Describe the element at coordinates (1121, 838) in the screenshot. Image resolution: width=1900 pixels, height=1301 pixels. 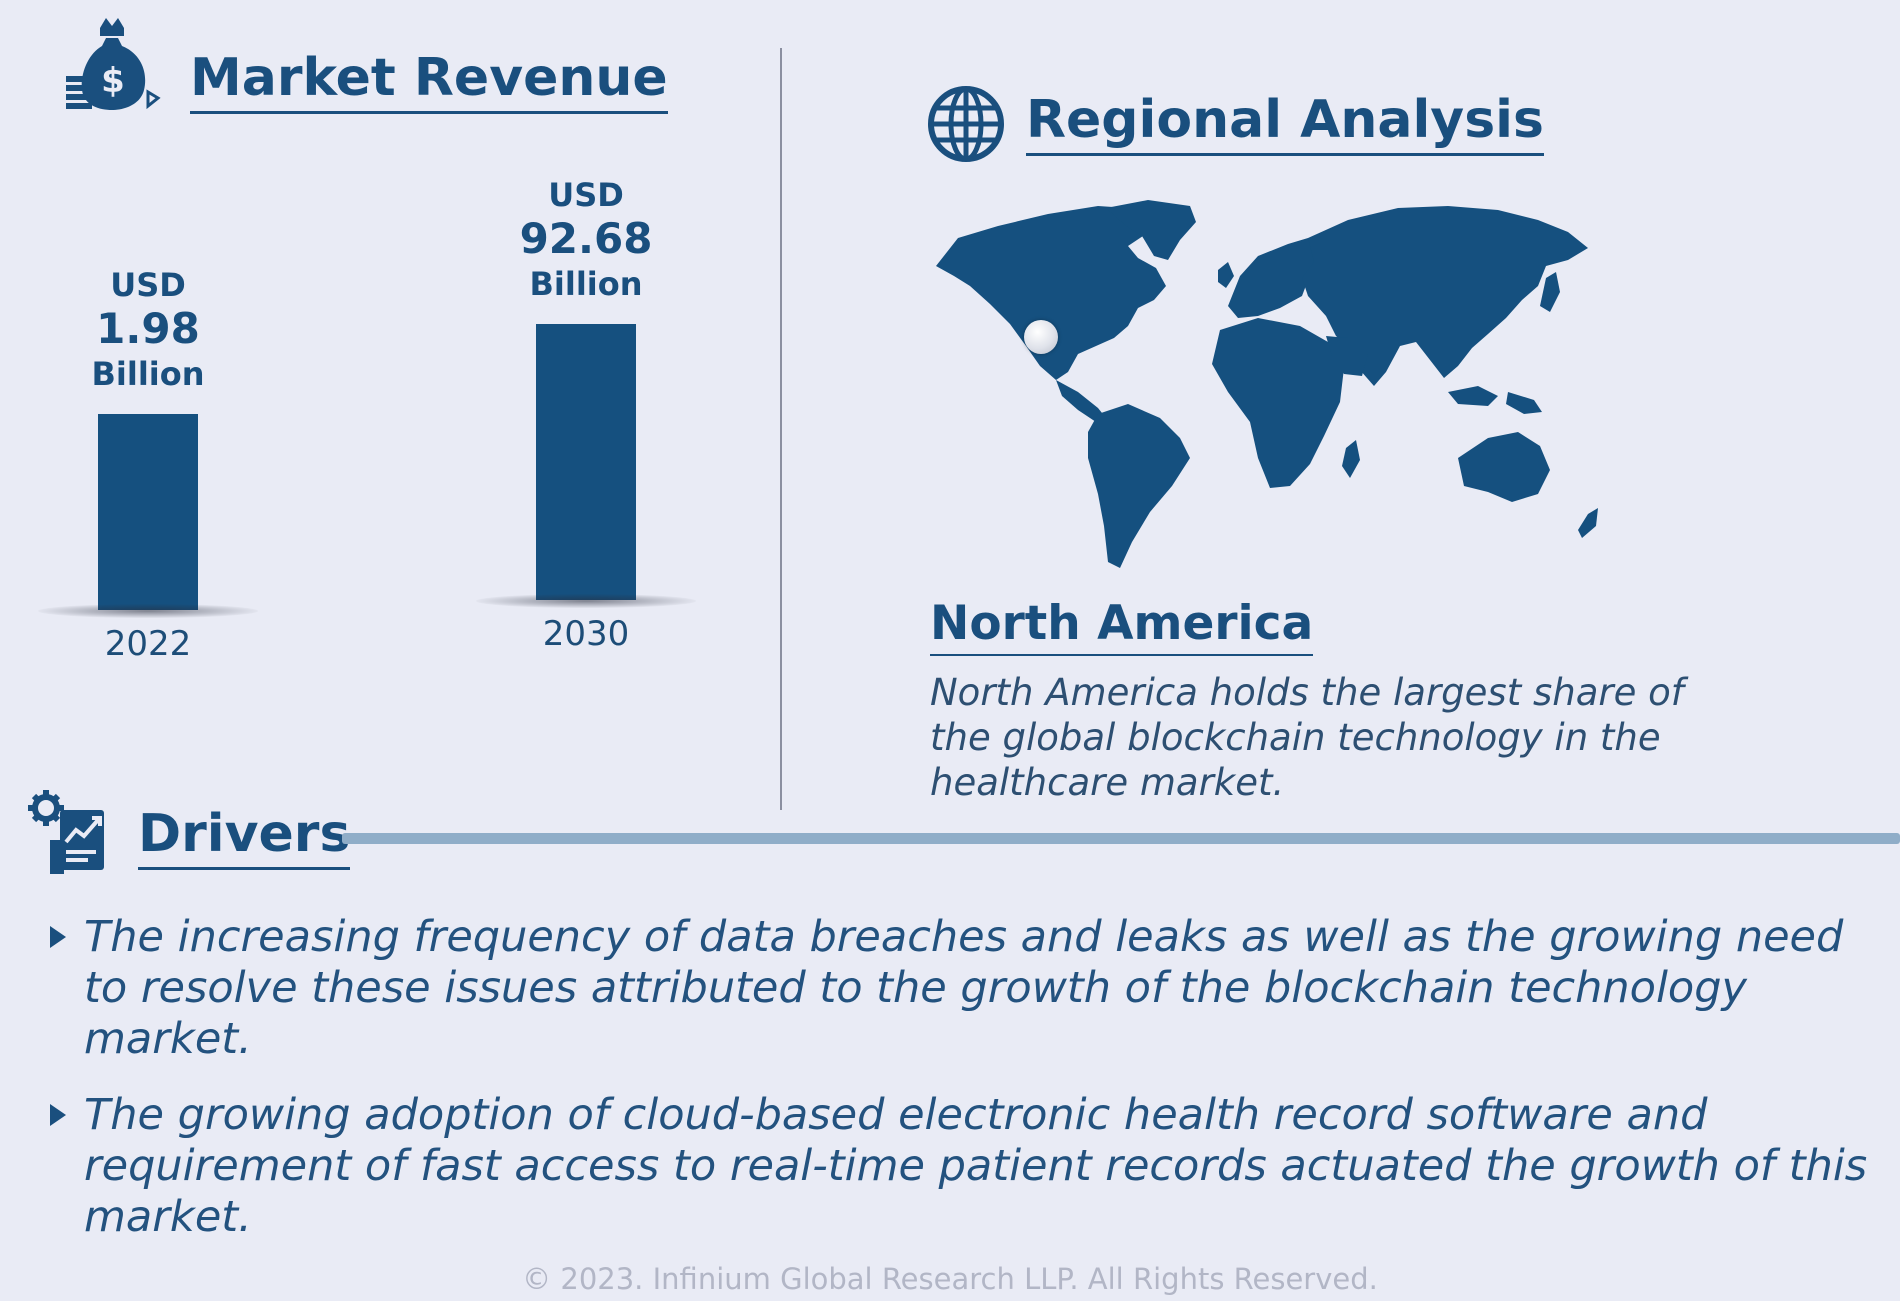
I see `drivers-rule` at that location.